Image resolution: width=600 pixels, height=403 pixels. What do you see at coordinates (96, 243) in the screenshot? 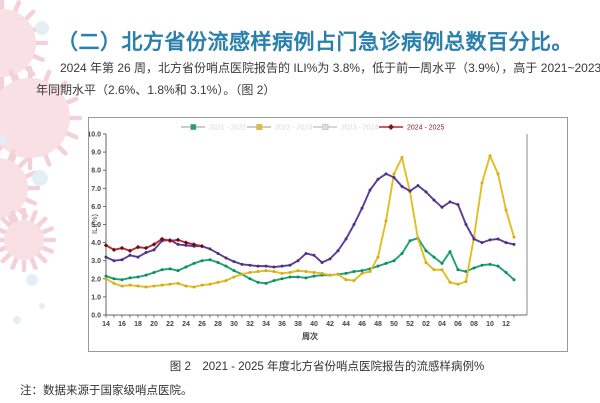
I see `svg-text: 4.0` at bounding box center [96, 243].